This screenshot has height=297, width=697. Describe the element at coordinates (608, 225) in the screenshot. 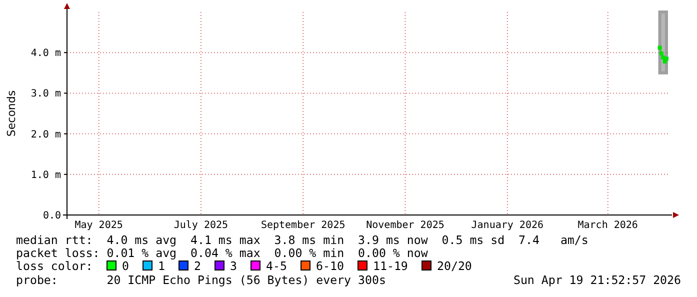

I see `x-tick-label: March 2026` at that location.